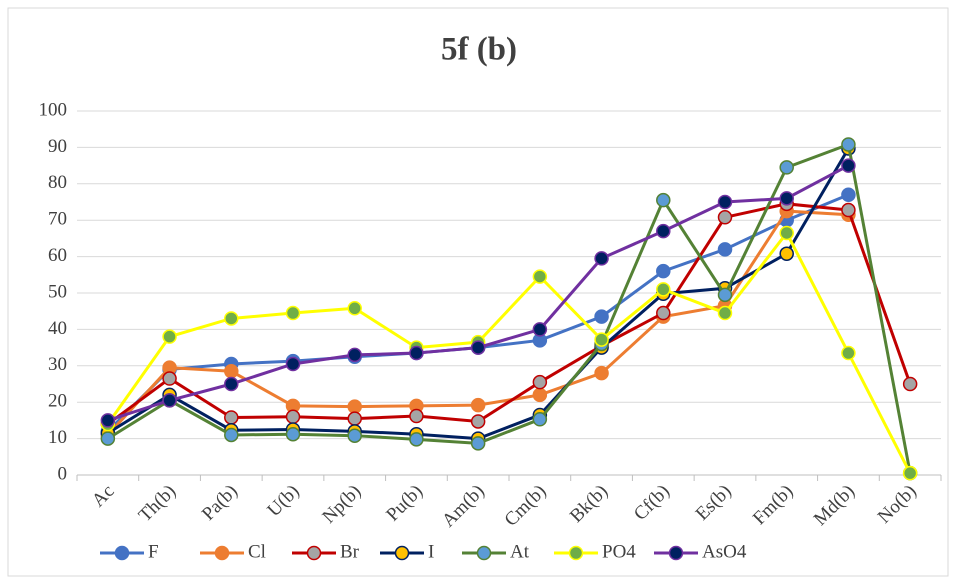 Image resolution: width=958 pixels, height=583 pixels. Describe the element at coordinates (496, 551) in the screenshot. I see `legend-item: At` at that location.